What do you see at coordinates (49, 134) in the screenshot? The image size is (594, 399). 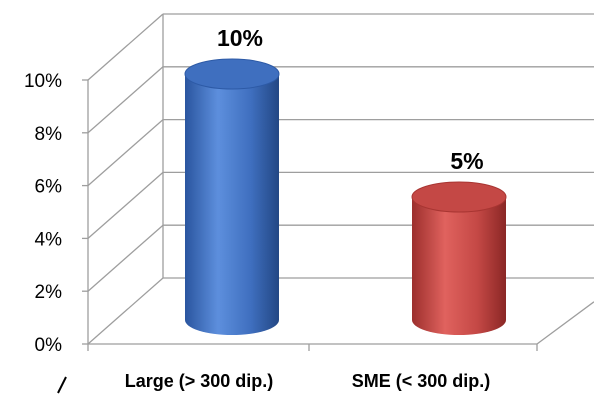 I see `y-tick-label: 8%` at bounding box center [49, 134].